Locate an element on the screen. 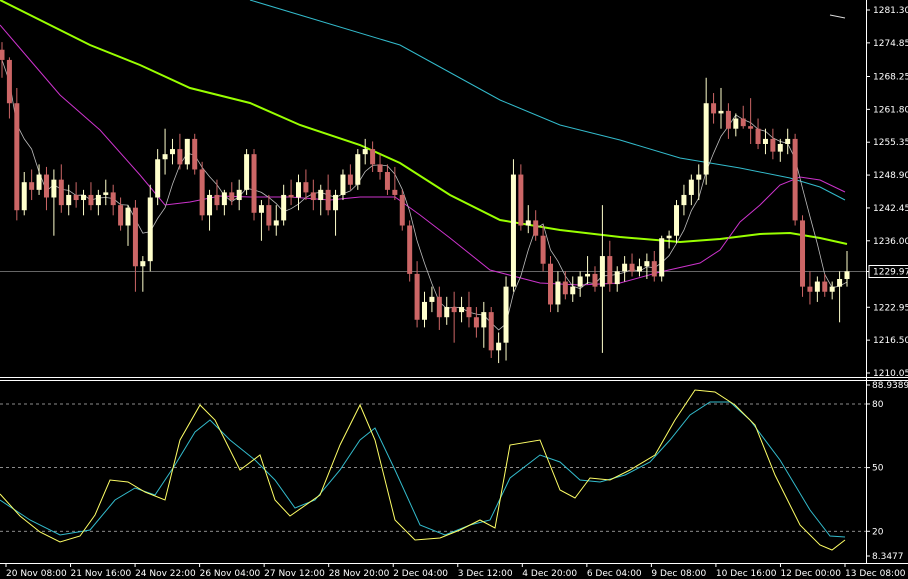 Image resolution: width=908 pixels, height=579 pixels. time-tick-label: 2 Dec 04:00 is located at coordinates (420, 574).